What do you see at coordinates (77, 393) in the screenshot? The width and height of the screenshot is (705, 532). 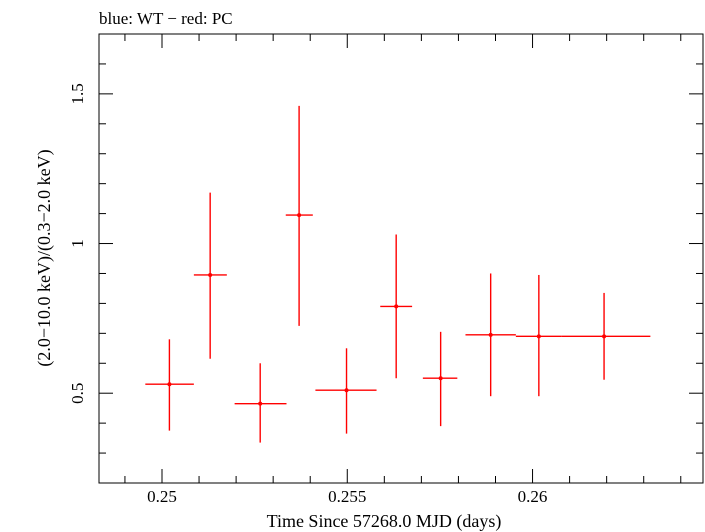 I see `y-tick-label: 0.5` at bounding box center [77, 393].